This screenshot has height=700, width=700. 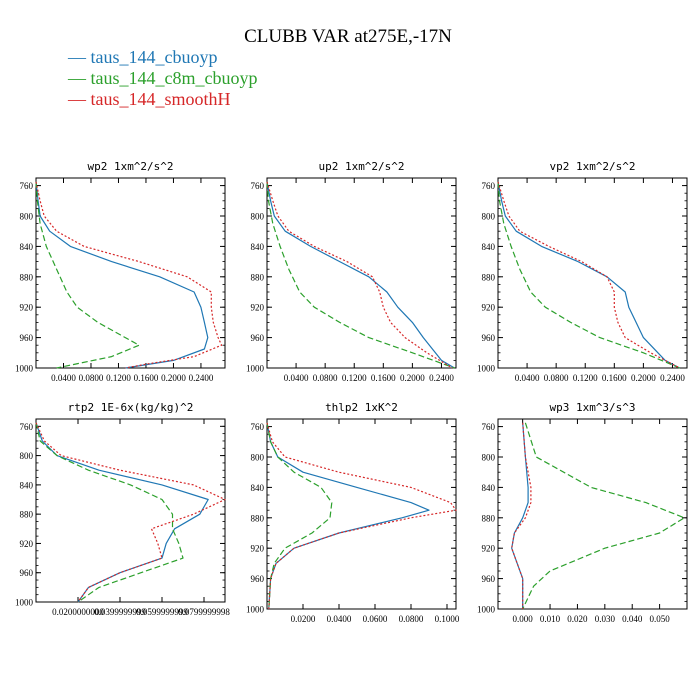 I want to click on panel-title-rtp2: rtp2 1E-6x(kg/kg)^2, so click(x=131, y=407).